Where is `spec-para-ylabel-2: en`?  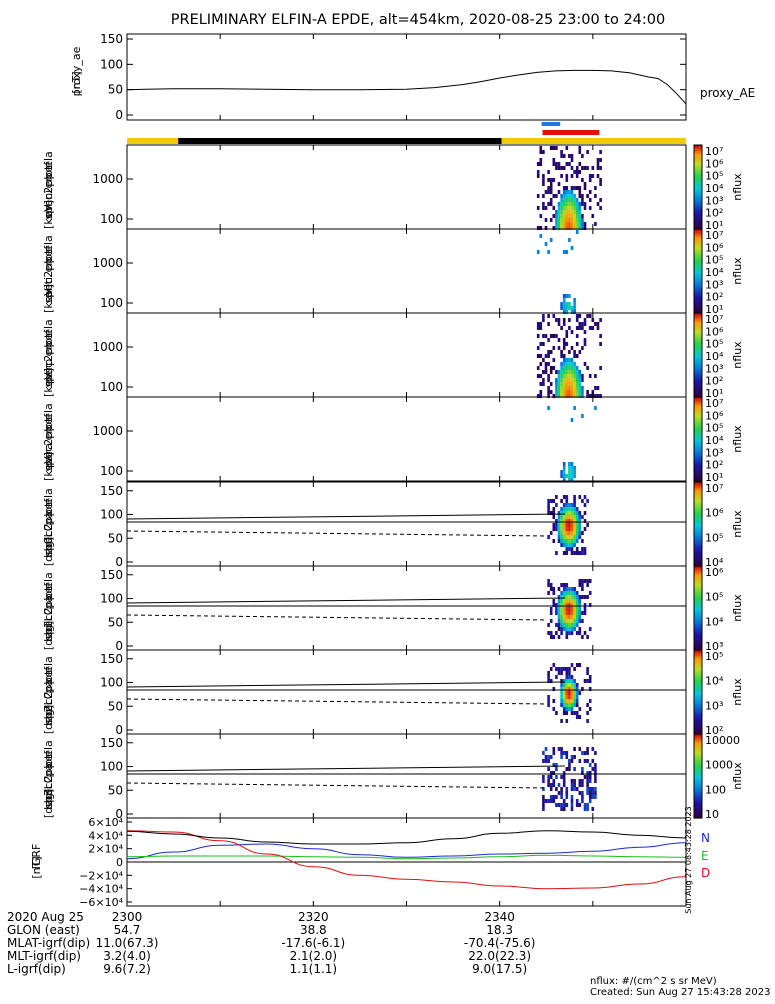 spec-para-ylabel-2: en is located at coordinates (48, 434).